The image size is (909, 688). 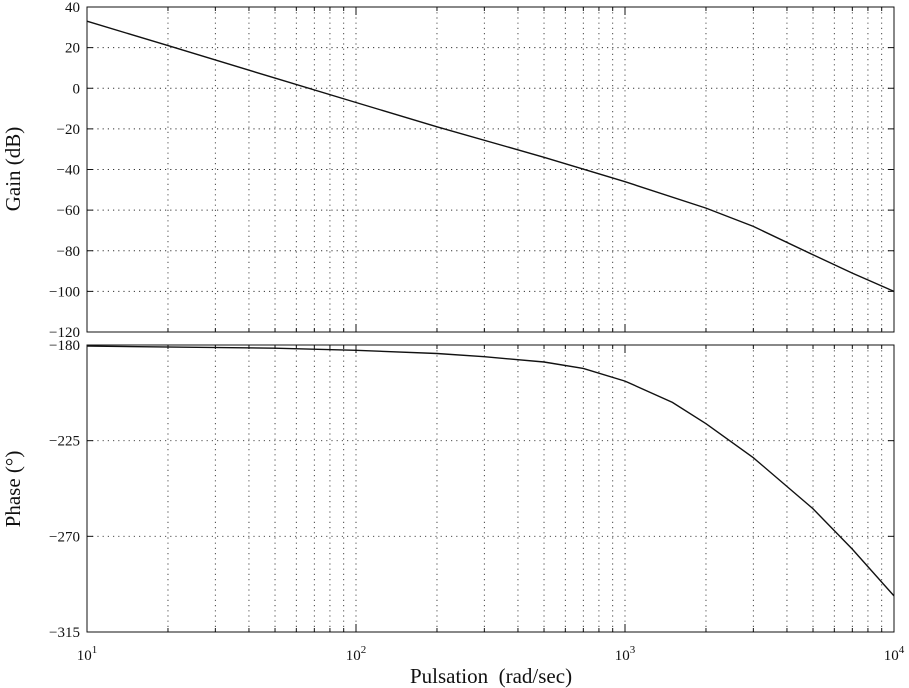 What do you see at coordinates (64, 537) in the screenshot?
I see `phase-y-tick-label: −270` at bounding box center [64, 537].